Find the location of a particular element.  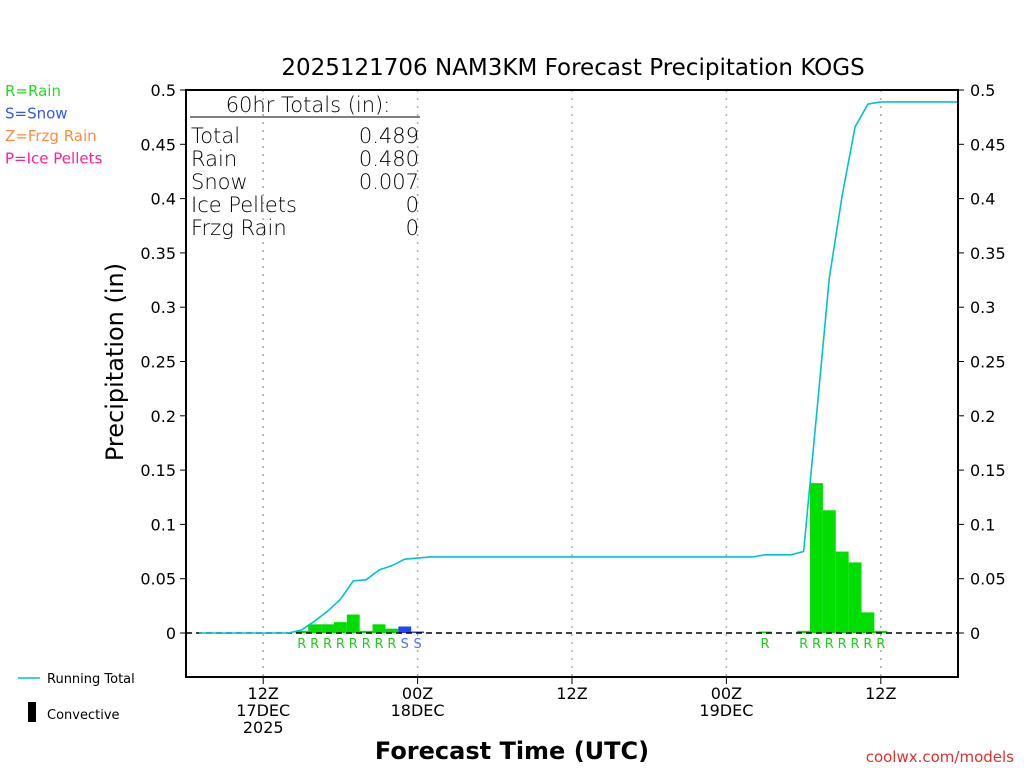

y-tick-label-right: 0.1 is located at coordinates (982, 524).